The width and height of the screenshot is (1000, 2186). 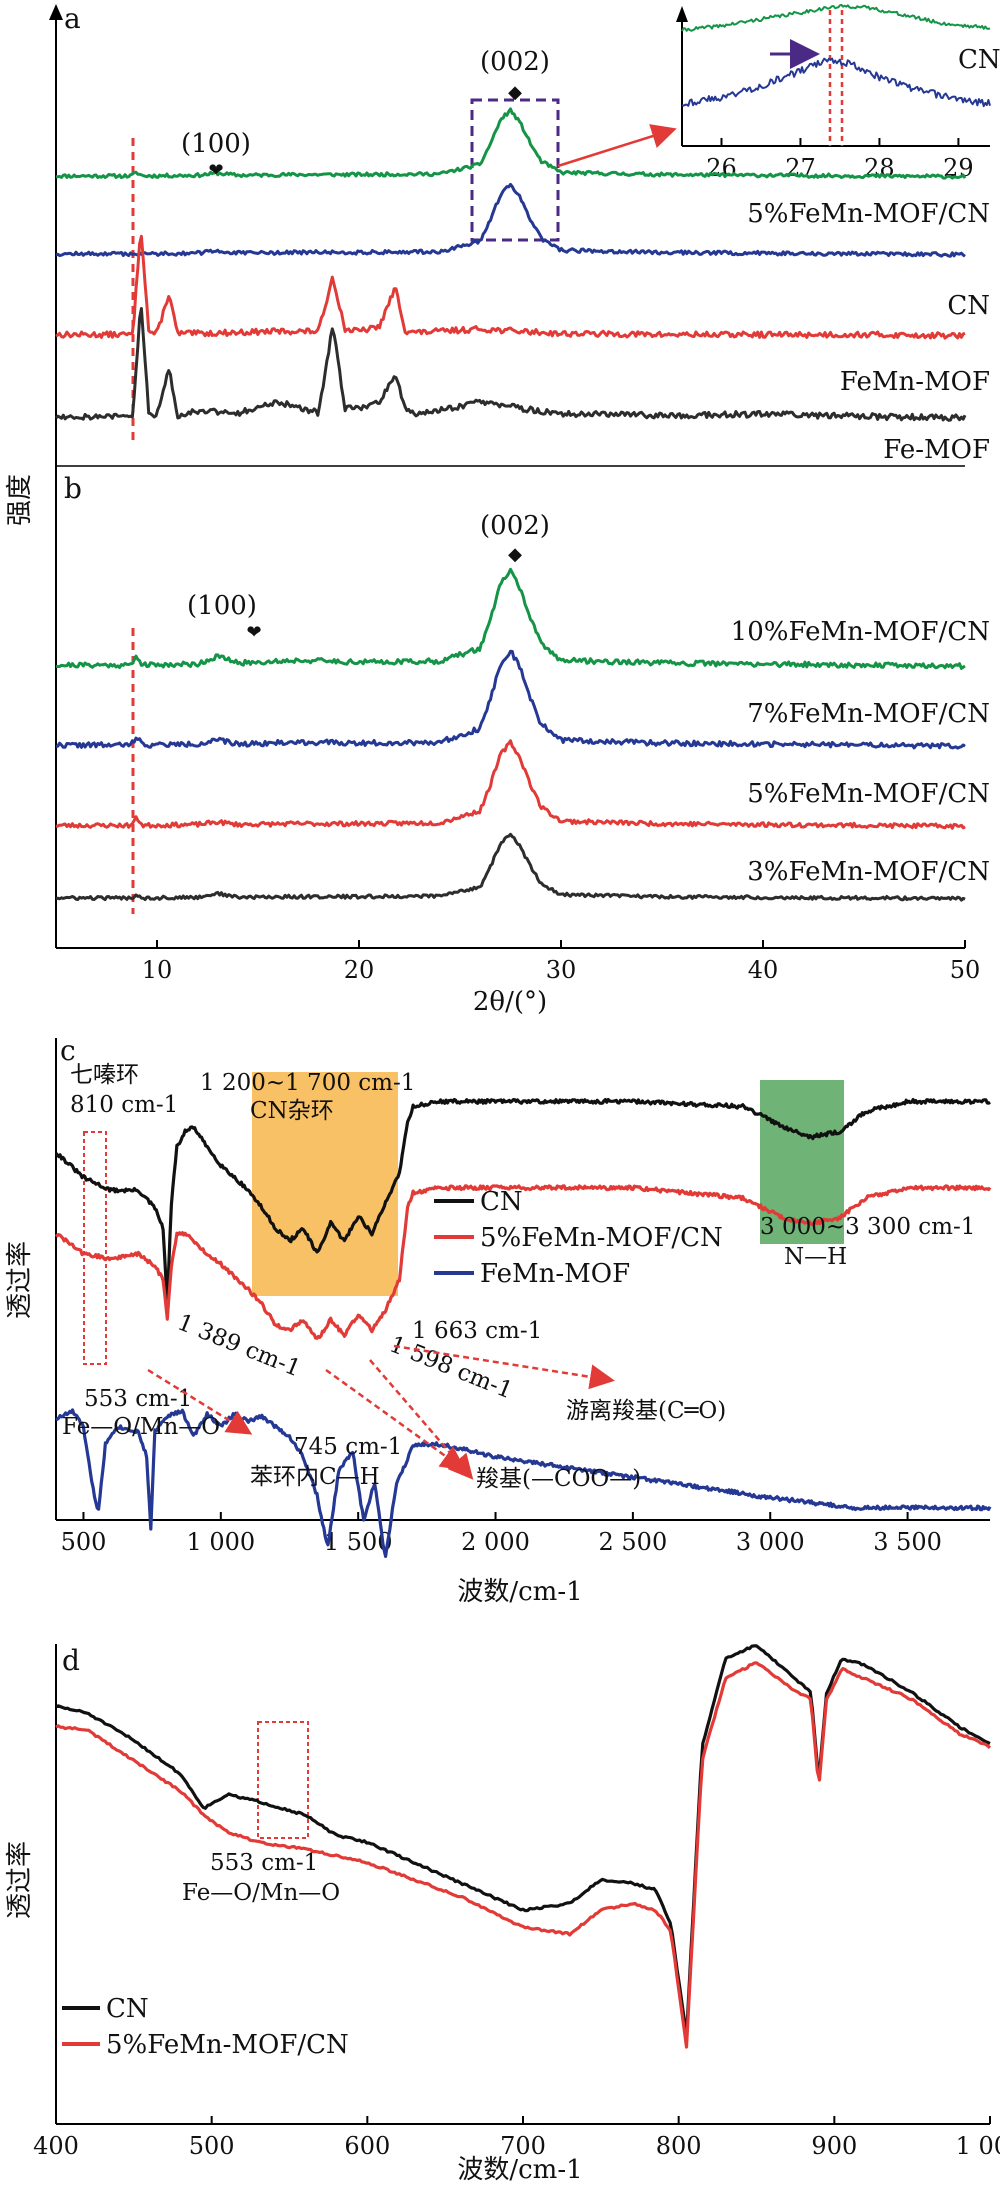 What do you see at coordinates (802, 1162) in the screenshot?
I see `nh-band-highlight` at bounding box center [802, 1162].